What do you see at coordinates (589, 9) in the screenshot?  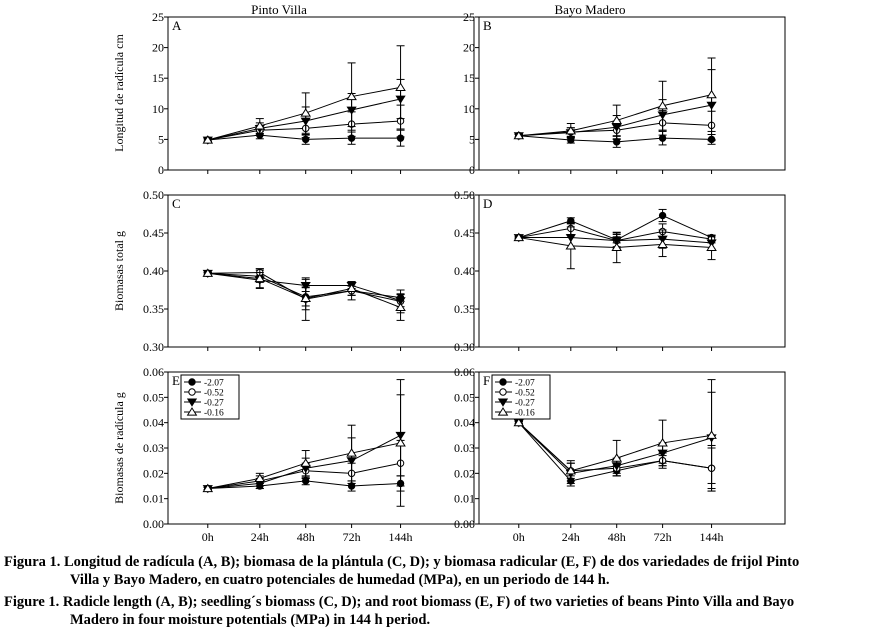 I see `column-title-bayo-madero: Bayo Madero` at bounding box center [589, 9].